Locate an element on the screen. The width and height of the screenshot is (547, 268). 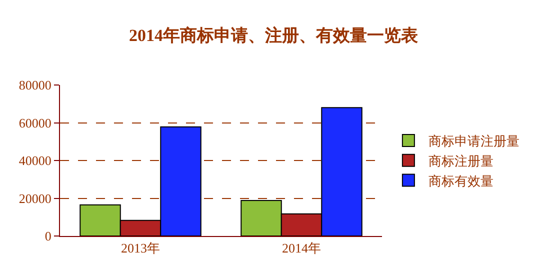
y-tick-label: 80000 is located at coordinates (35, 85).